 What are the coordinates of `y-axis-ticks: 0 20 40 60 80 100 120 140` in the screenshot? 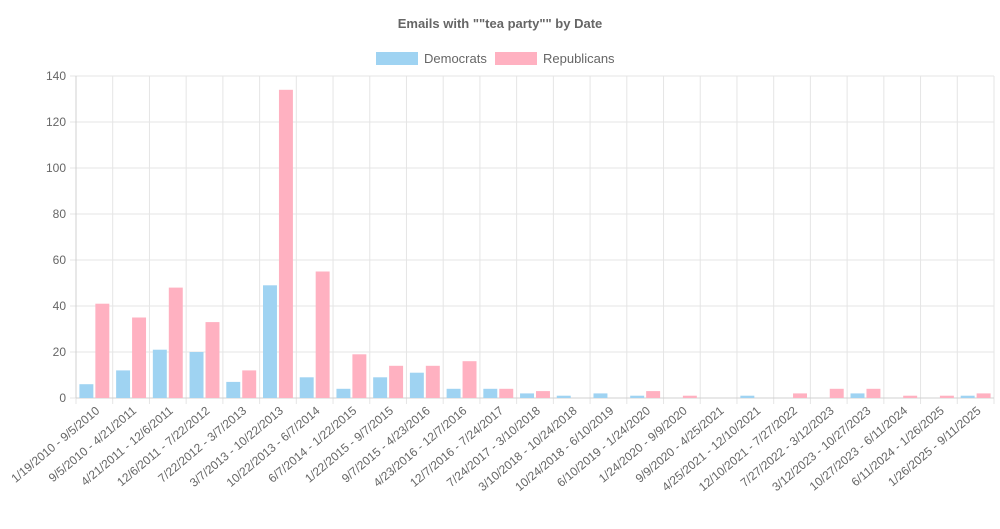 It's located at (56, 237).